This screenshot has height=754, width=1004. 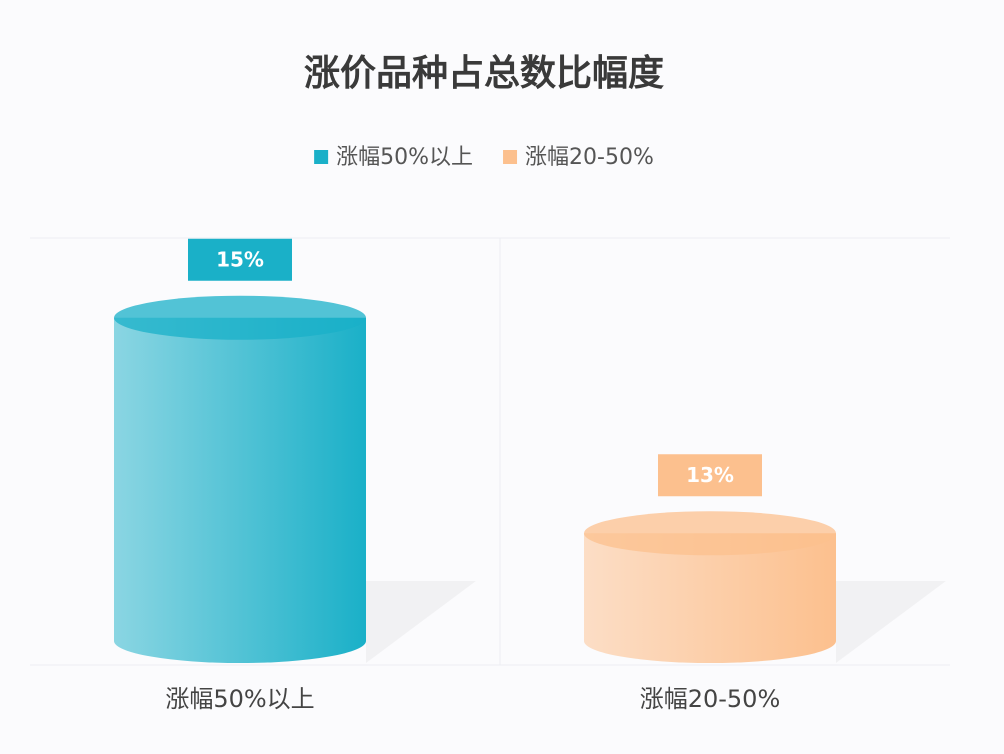 I want to click on value-label: 13%, so click(x=710, y=475).